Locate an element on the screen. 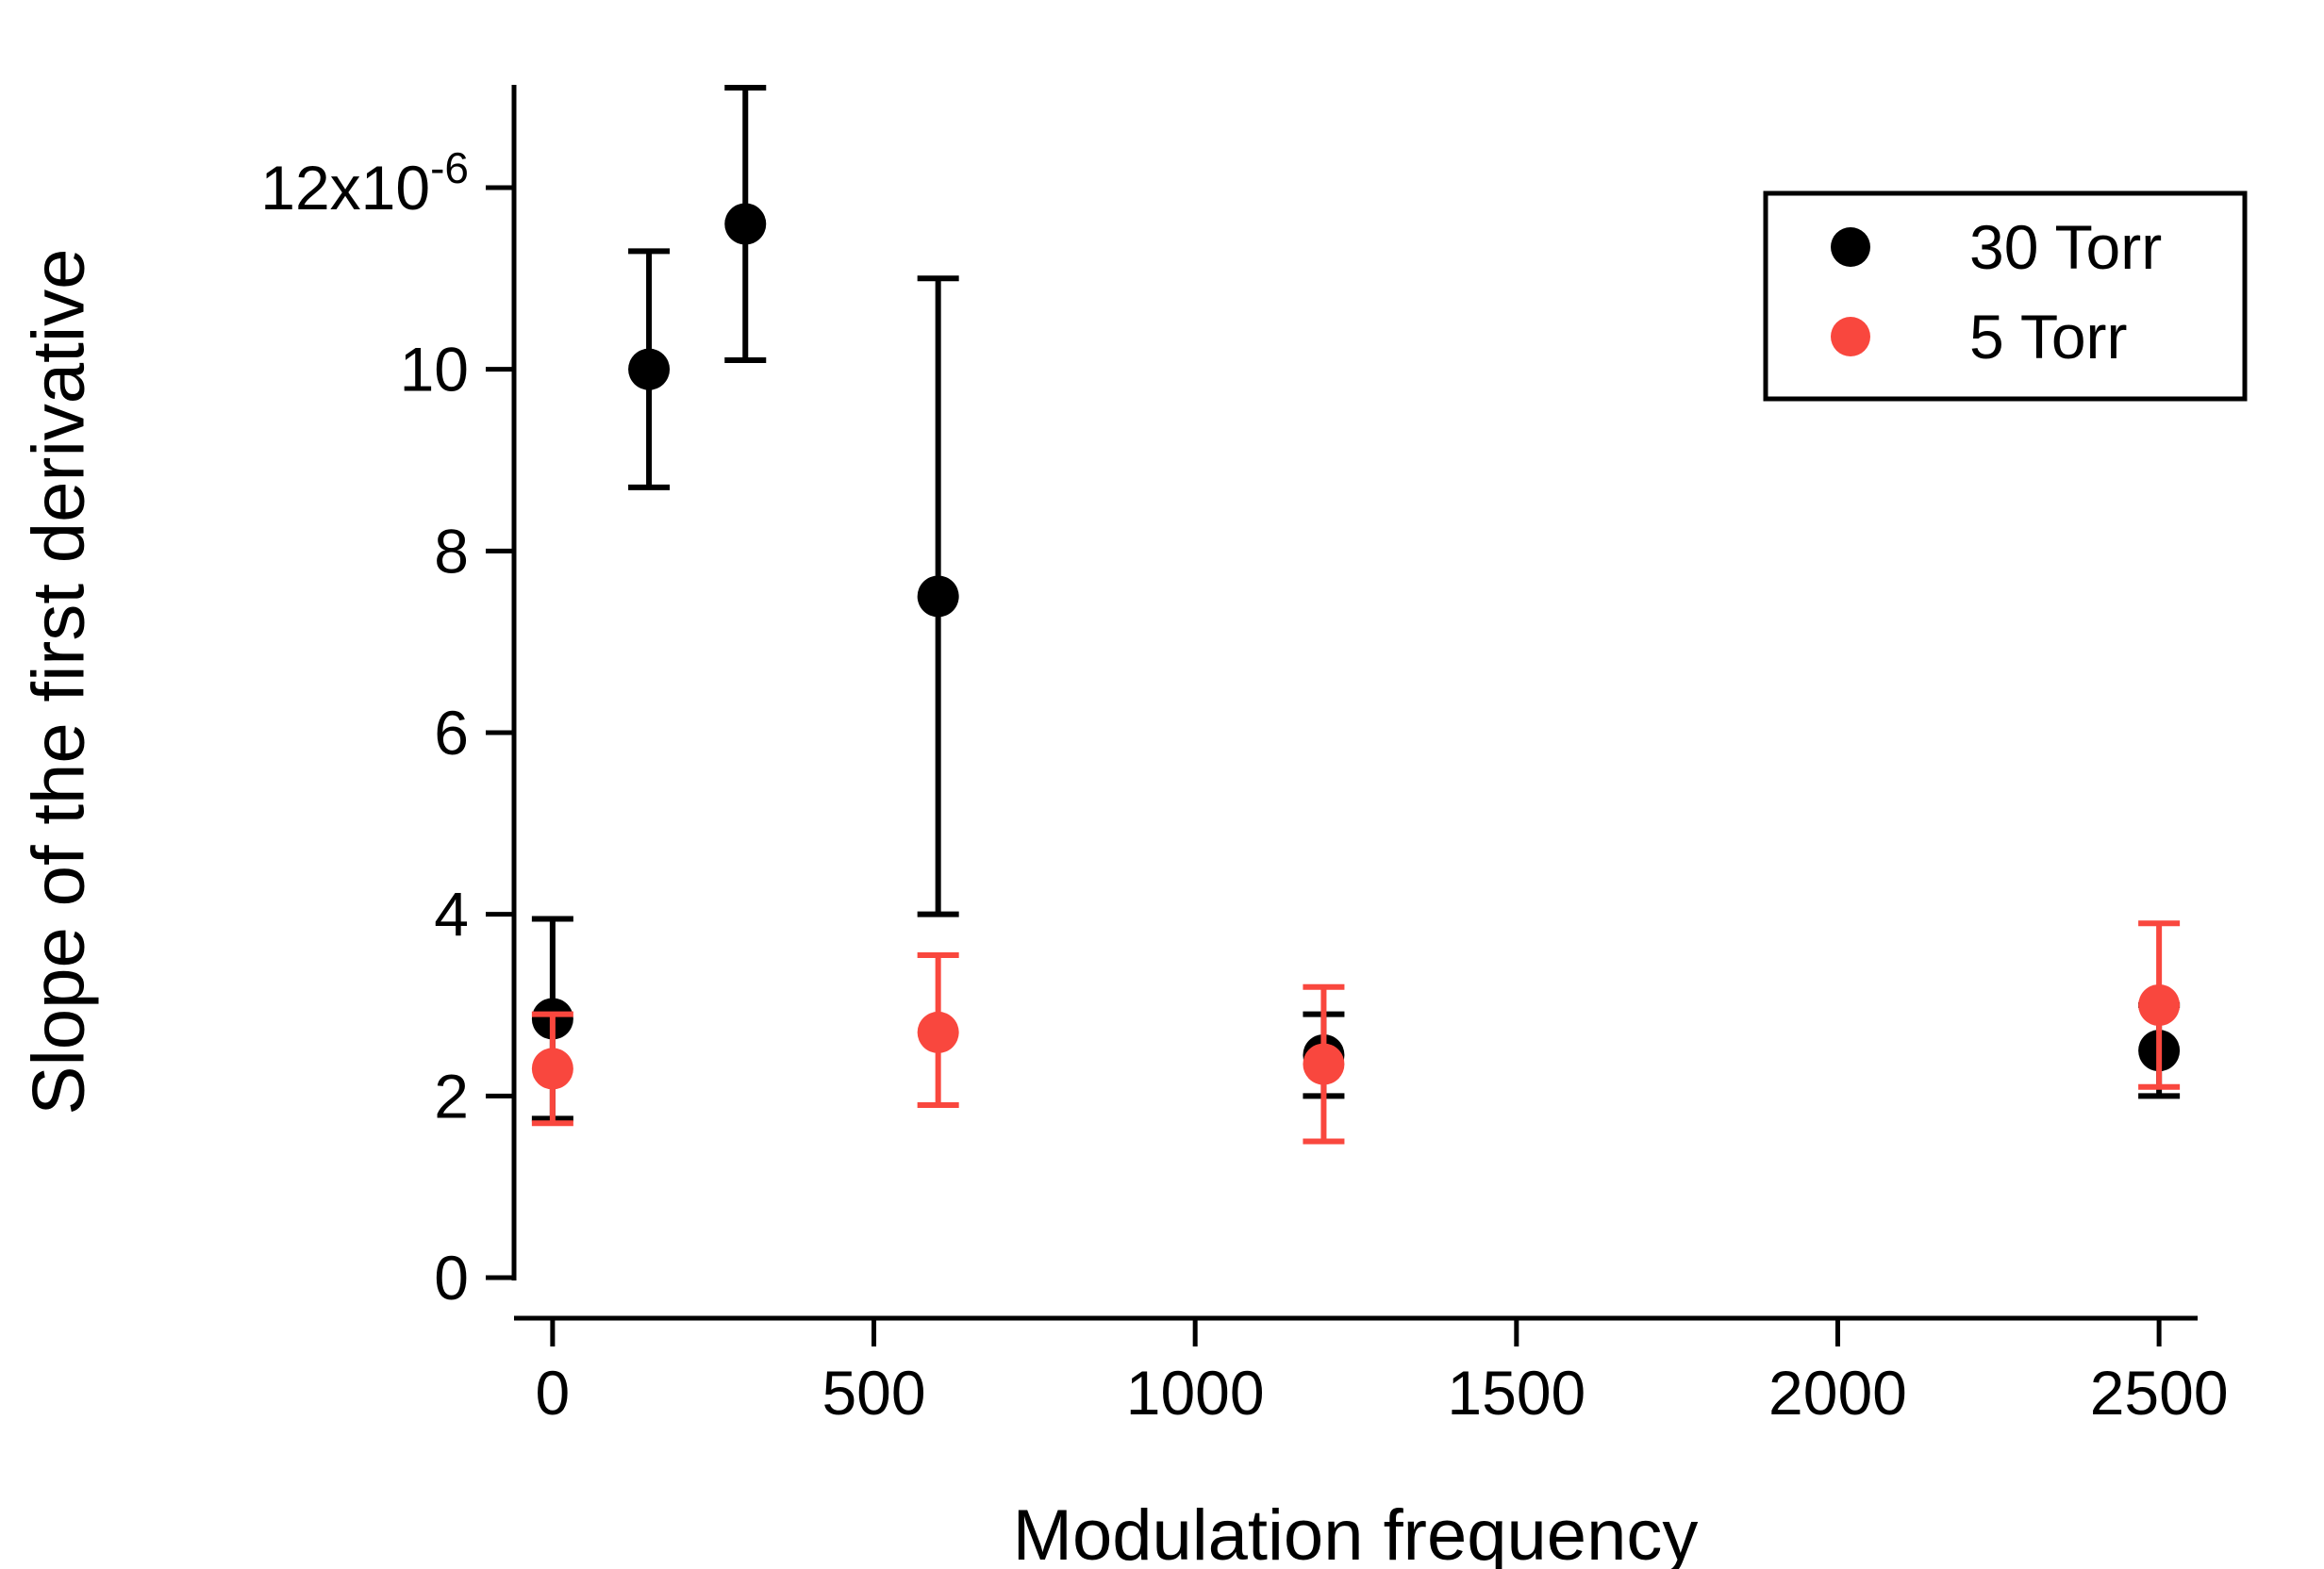 The height and width of the screenshot is (1569, 2324). legend-marker-30-torr is located at coordinates (1851, 247).